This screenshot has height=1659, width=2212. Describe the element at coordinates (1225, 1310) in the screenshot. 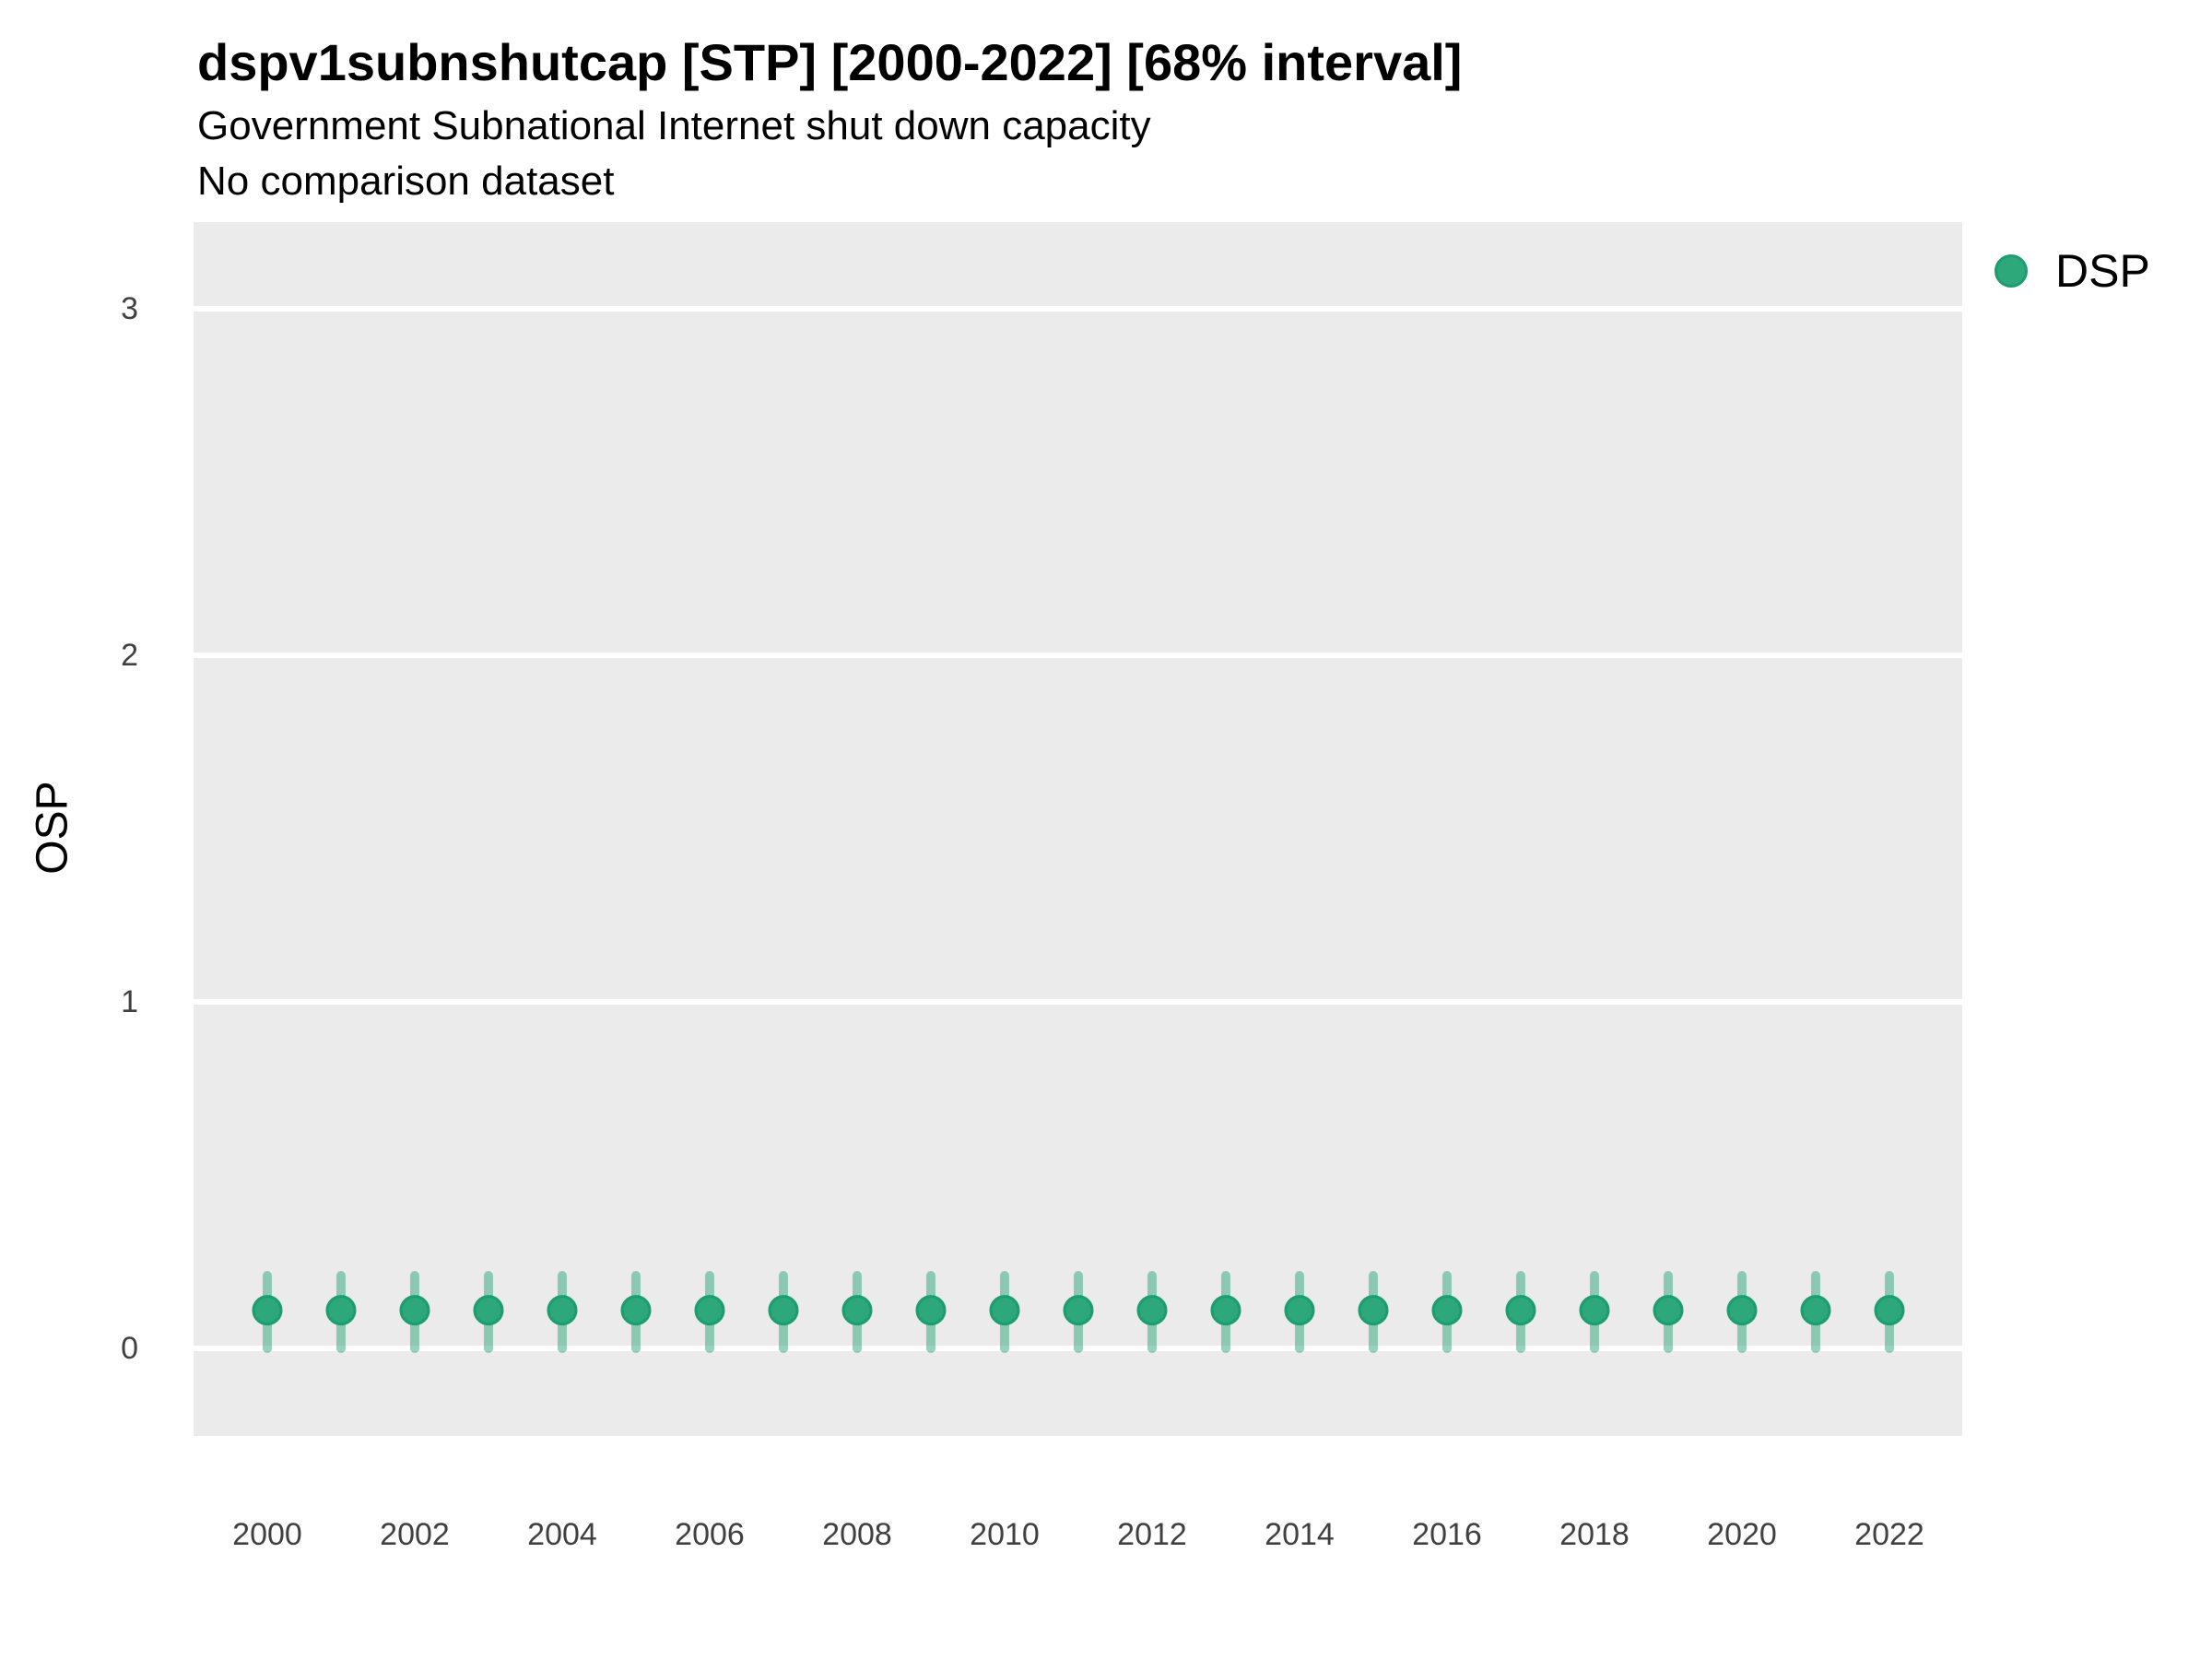

I see `point-2013` at that location.